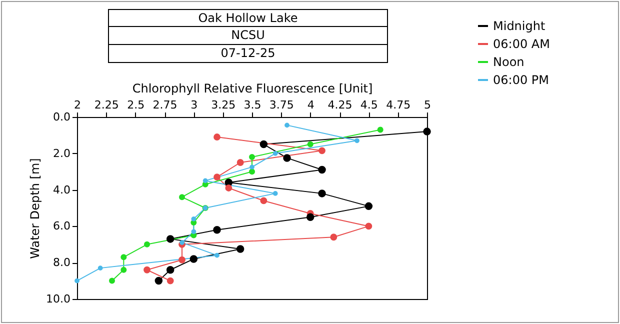  I want to click on y-tick-label: 0.0, so click(61, 117).